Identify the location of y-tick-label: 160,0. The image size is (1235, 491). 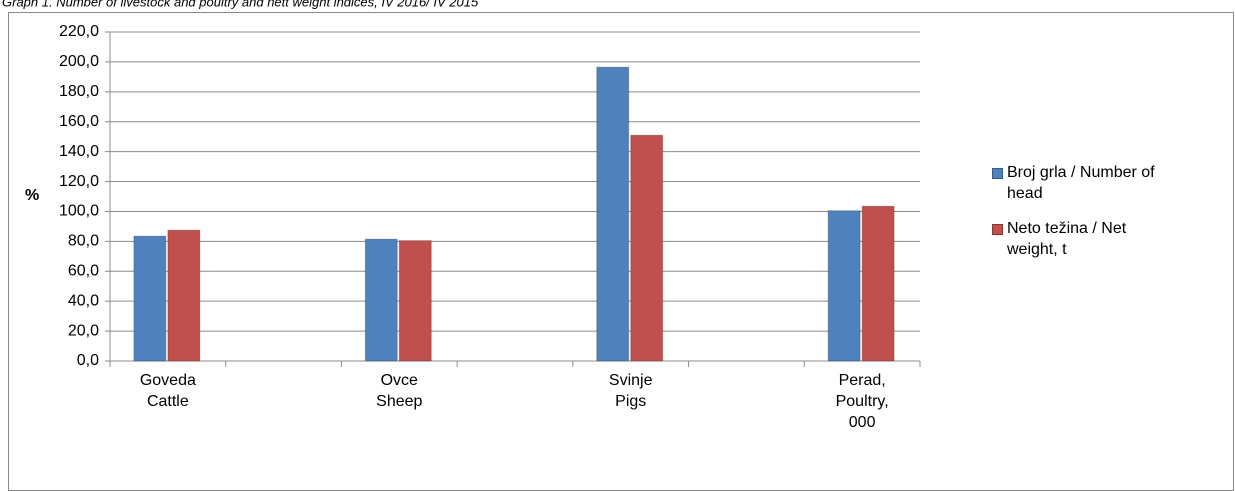
(79, 121).